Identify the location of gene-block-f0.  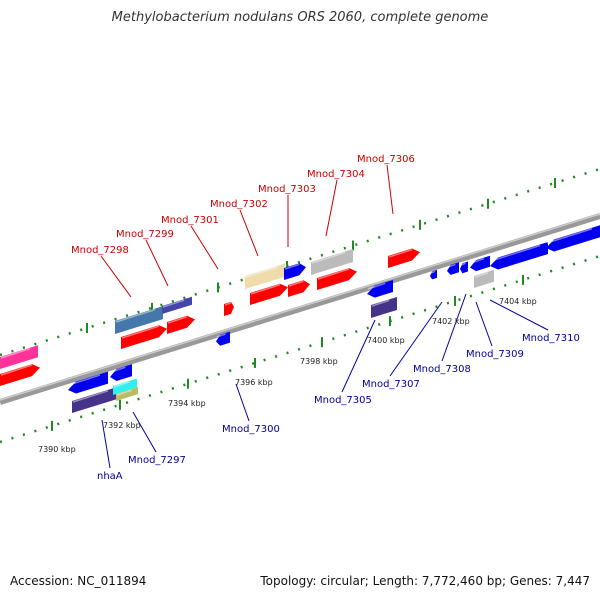
(19, 357).